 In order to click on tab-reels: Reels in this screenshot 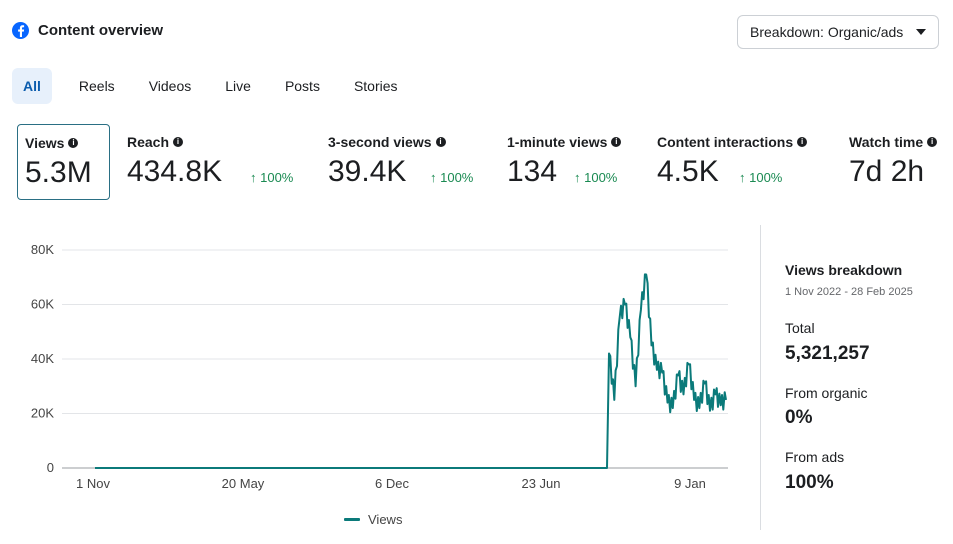, I will do `click(96, 86)`.